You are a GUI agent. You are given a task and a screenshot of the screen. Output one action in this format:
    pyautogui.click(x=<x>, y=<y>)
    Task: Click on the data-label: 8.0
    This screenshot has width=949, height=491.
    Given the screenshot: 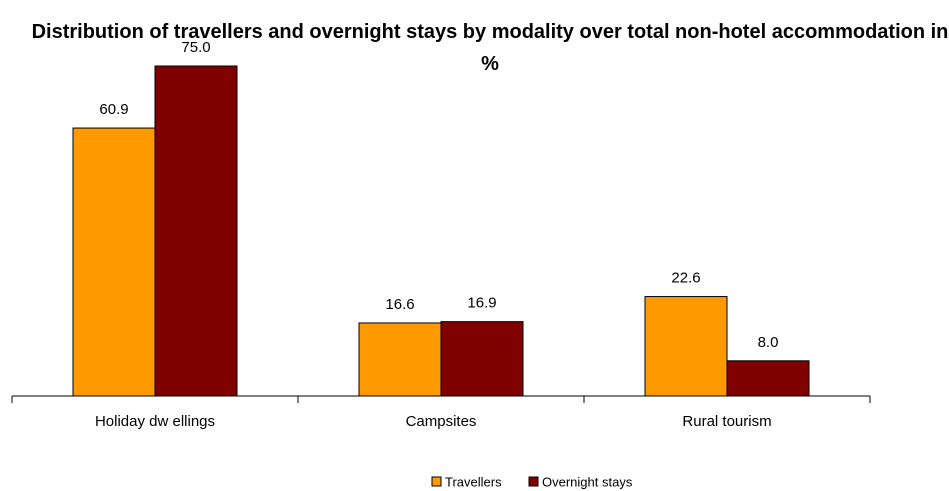 What is the action you would take?
    pyautogui.click(x=768, y=342)
    